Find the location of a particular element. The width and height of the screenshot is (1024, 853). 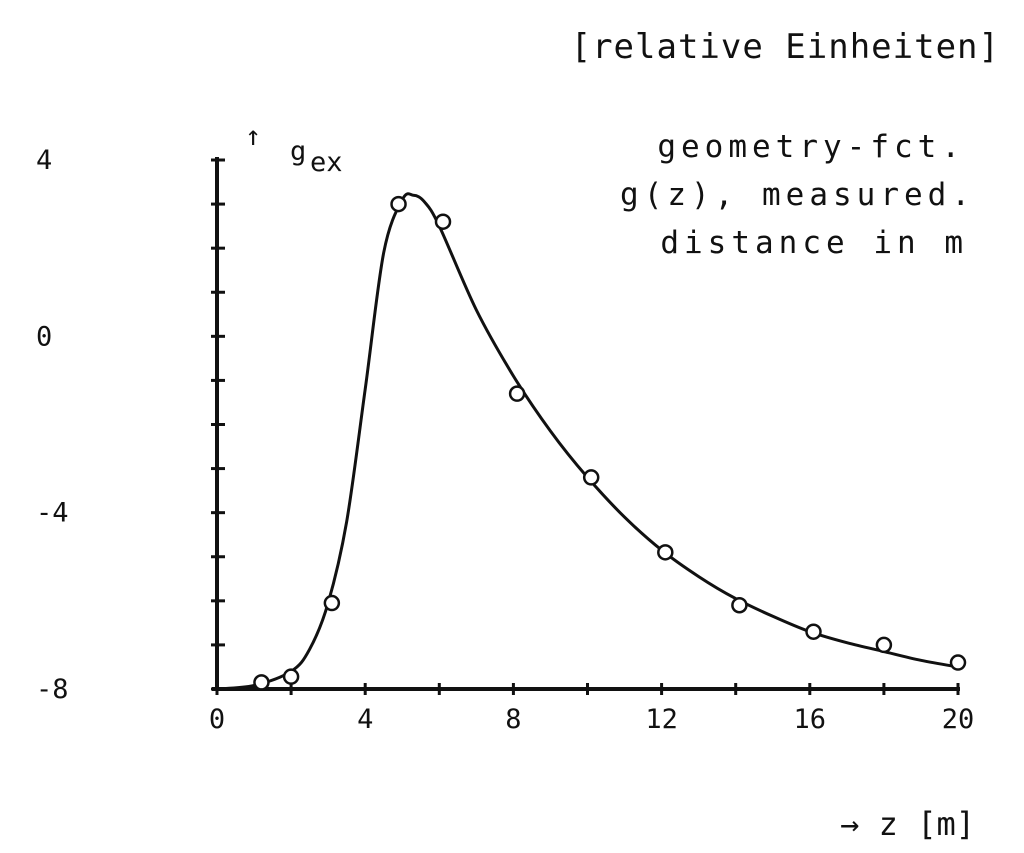

y-axis-tick-labels: 4 0 -4 -8 is located at coordinates (52, 425).